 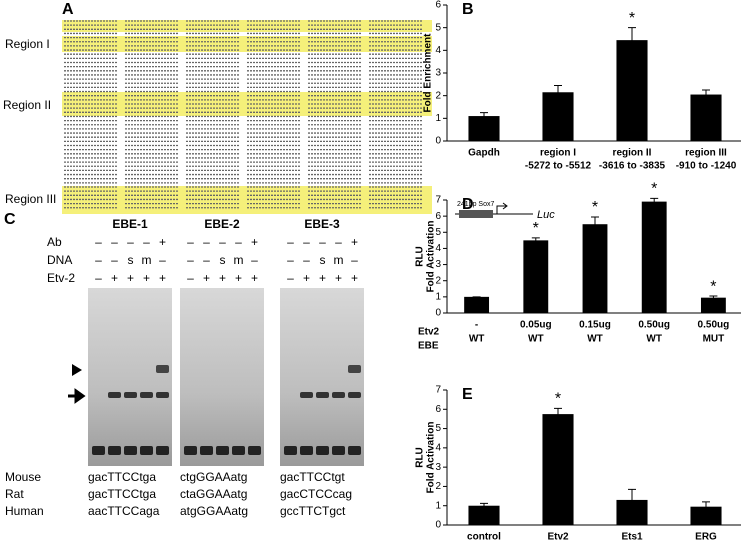 I want to click on x-tick-label: region III, so click(x=706, y=153).